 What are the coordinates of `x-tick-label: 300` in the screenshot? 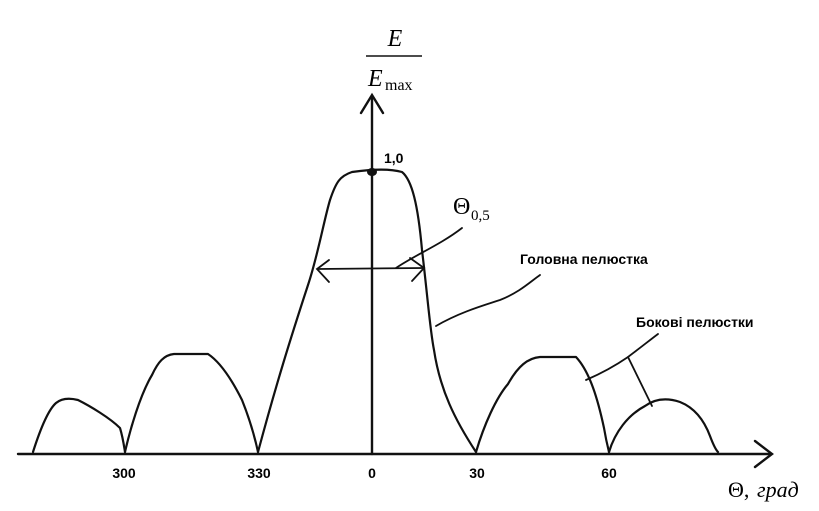 It's located at (124, 473).